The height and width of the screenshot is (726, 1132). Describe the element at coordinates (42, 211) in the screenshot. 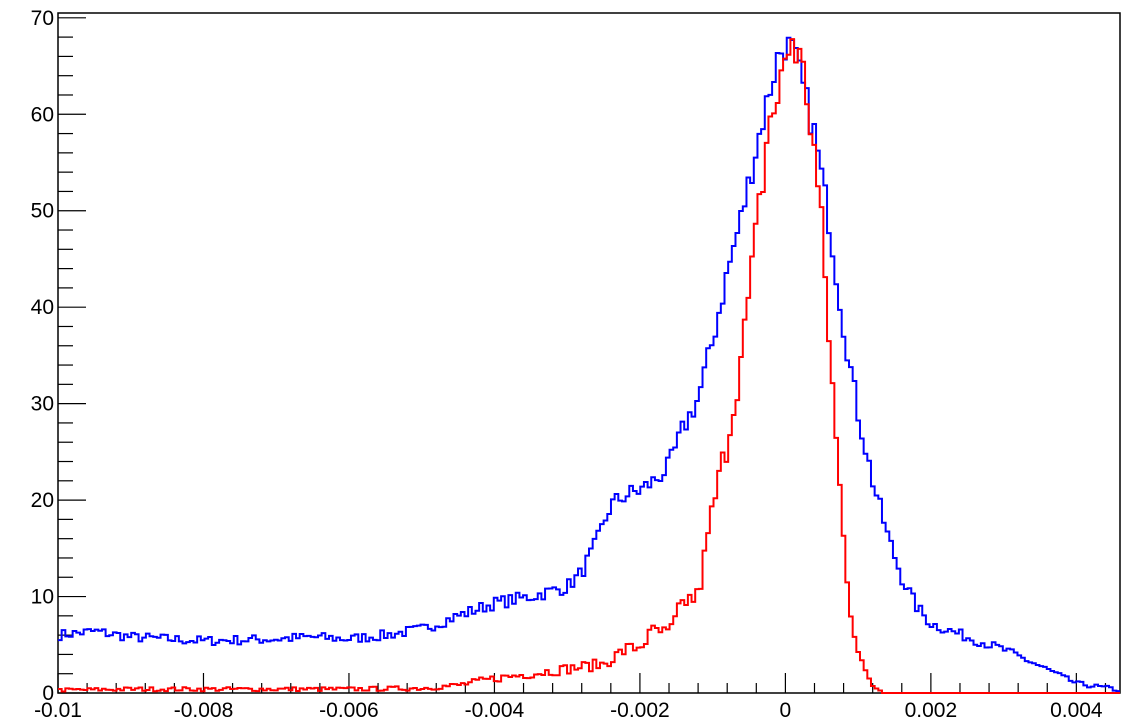

I see `y-tick-label: 50` at that location.